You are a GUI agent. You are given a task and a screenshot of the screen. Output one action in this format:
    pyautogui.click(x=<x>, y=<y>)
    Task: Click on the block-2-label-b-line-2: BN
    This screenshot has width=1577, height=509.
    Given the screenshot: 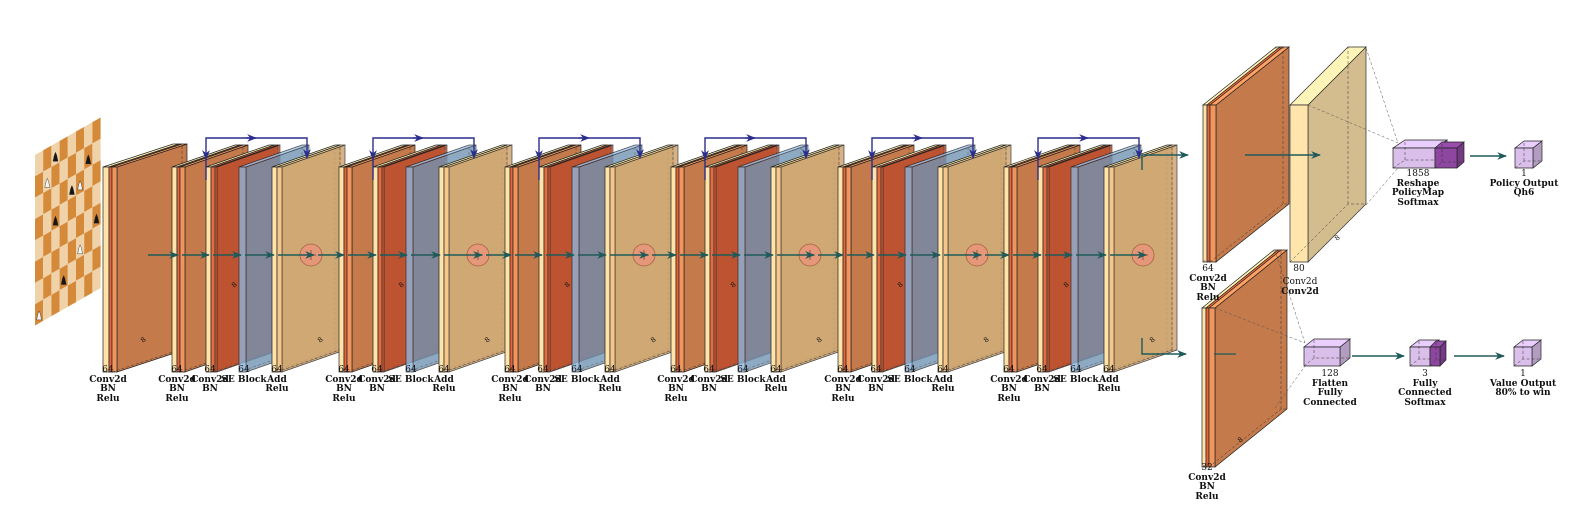 What is the action you would take?
    pyautogui.click(x=377, y=389)
    